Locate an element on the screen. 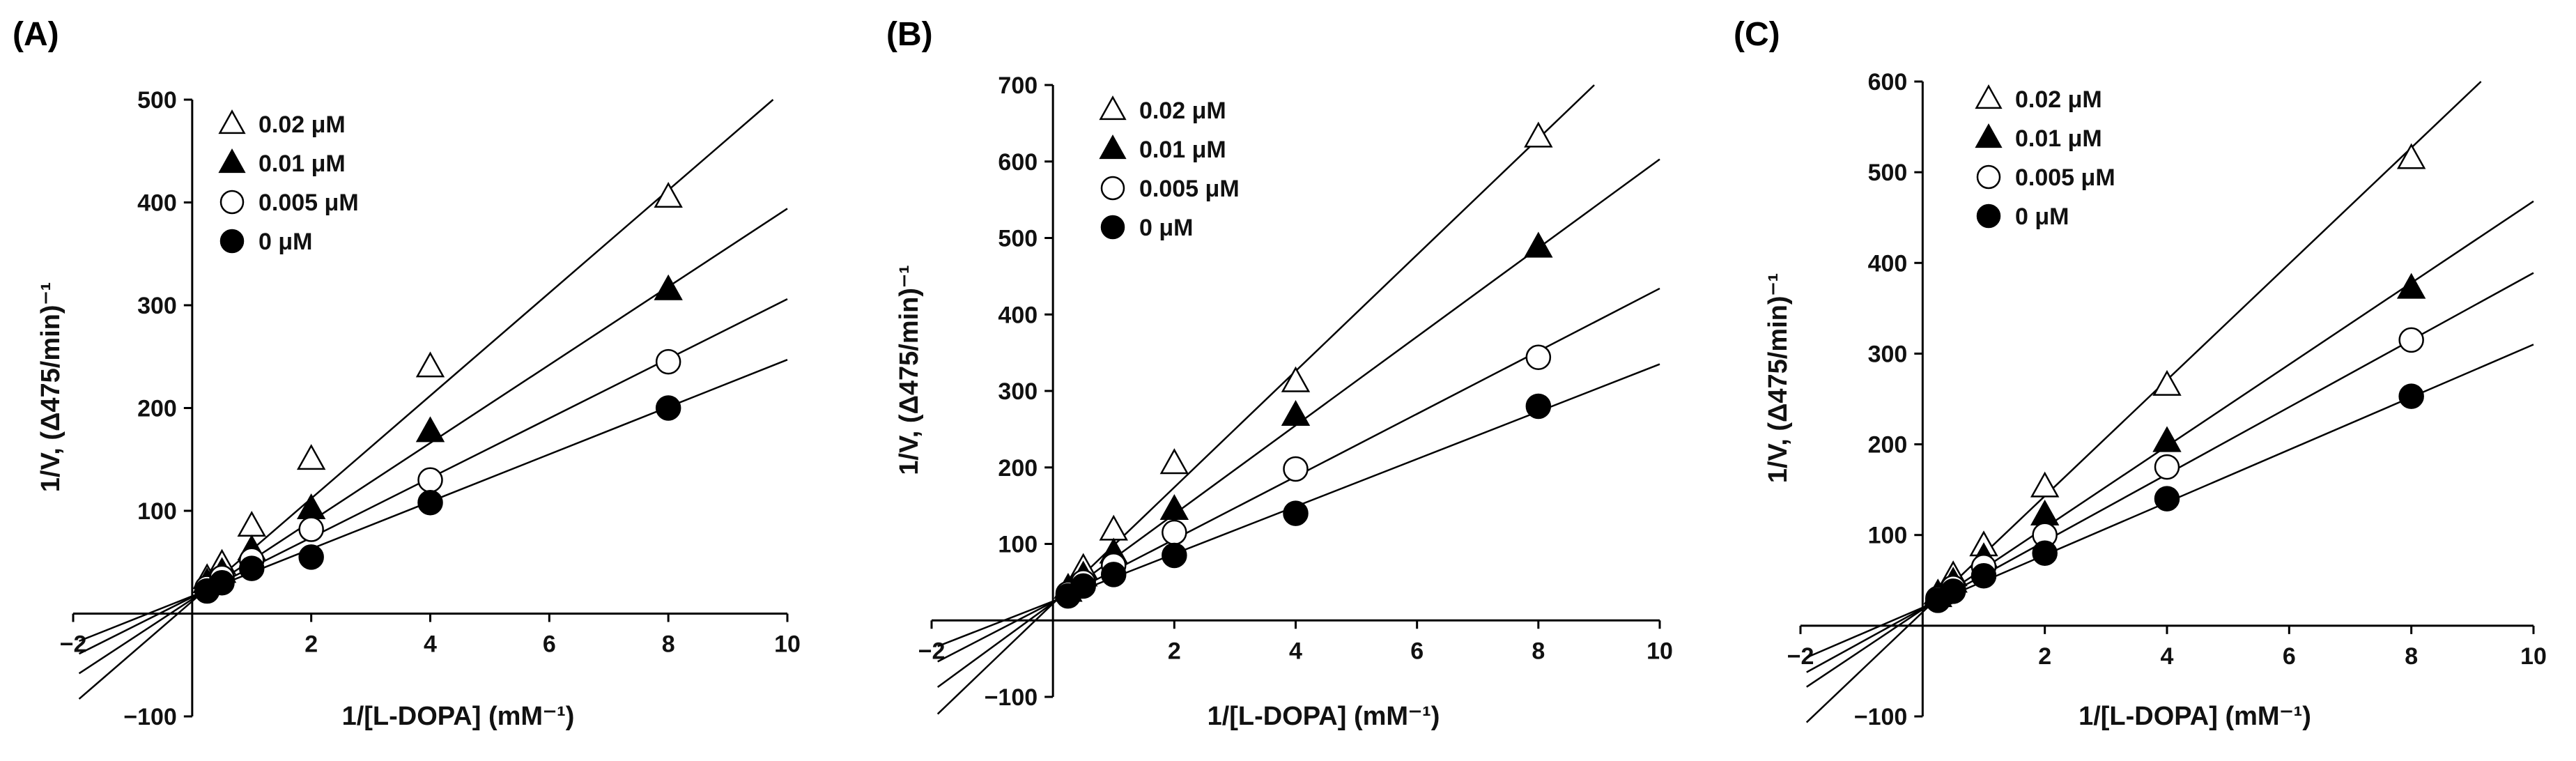  y-tick-label-b-5: 500 is located at coordinates (1018, 239).